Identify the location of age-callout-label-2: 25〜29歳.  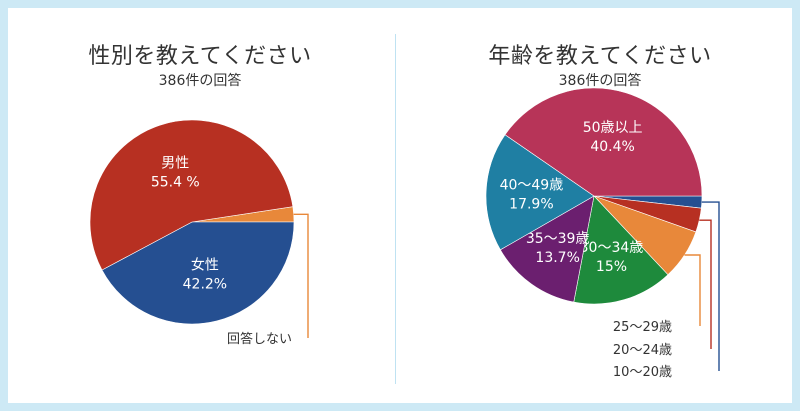
(642, 327).